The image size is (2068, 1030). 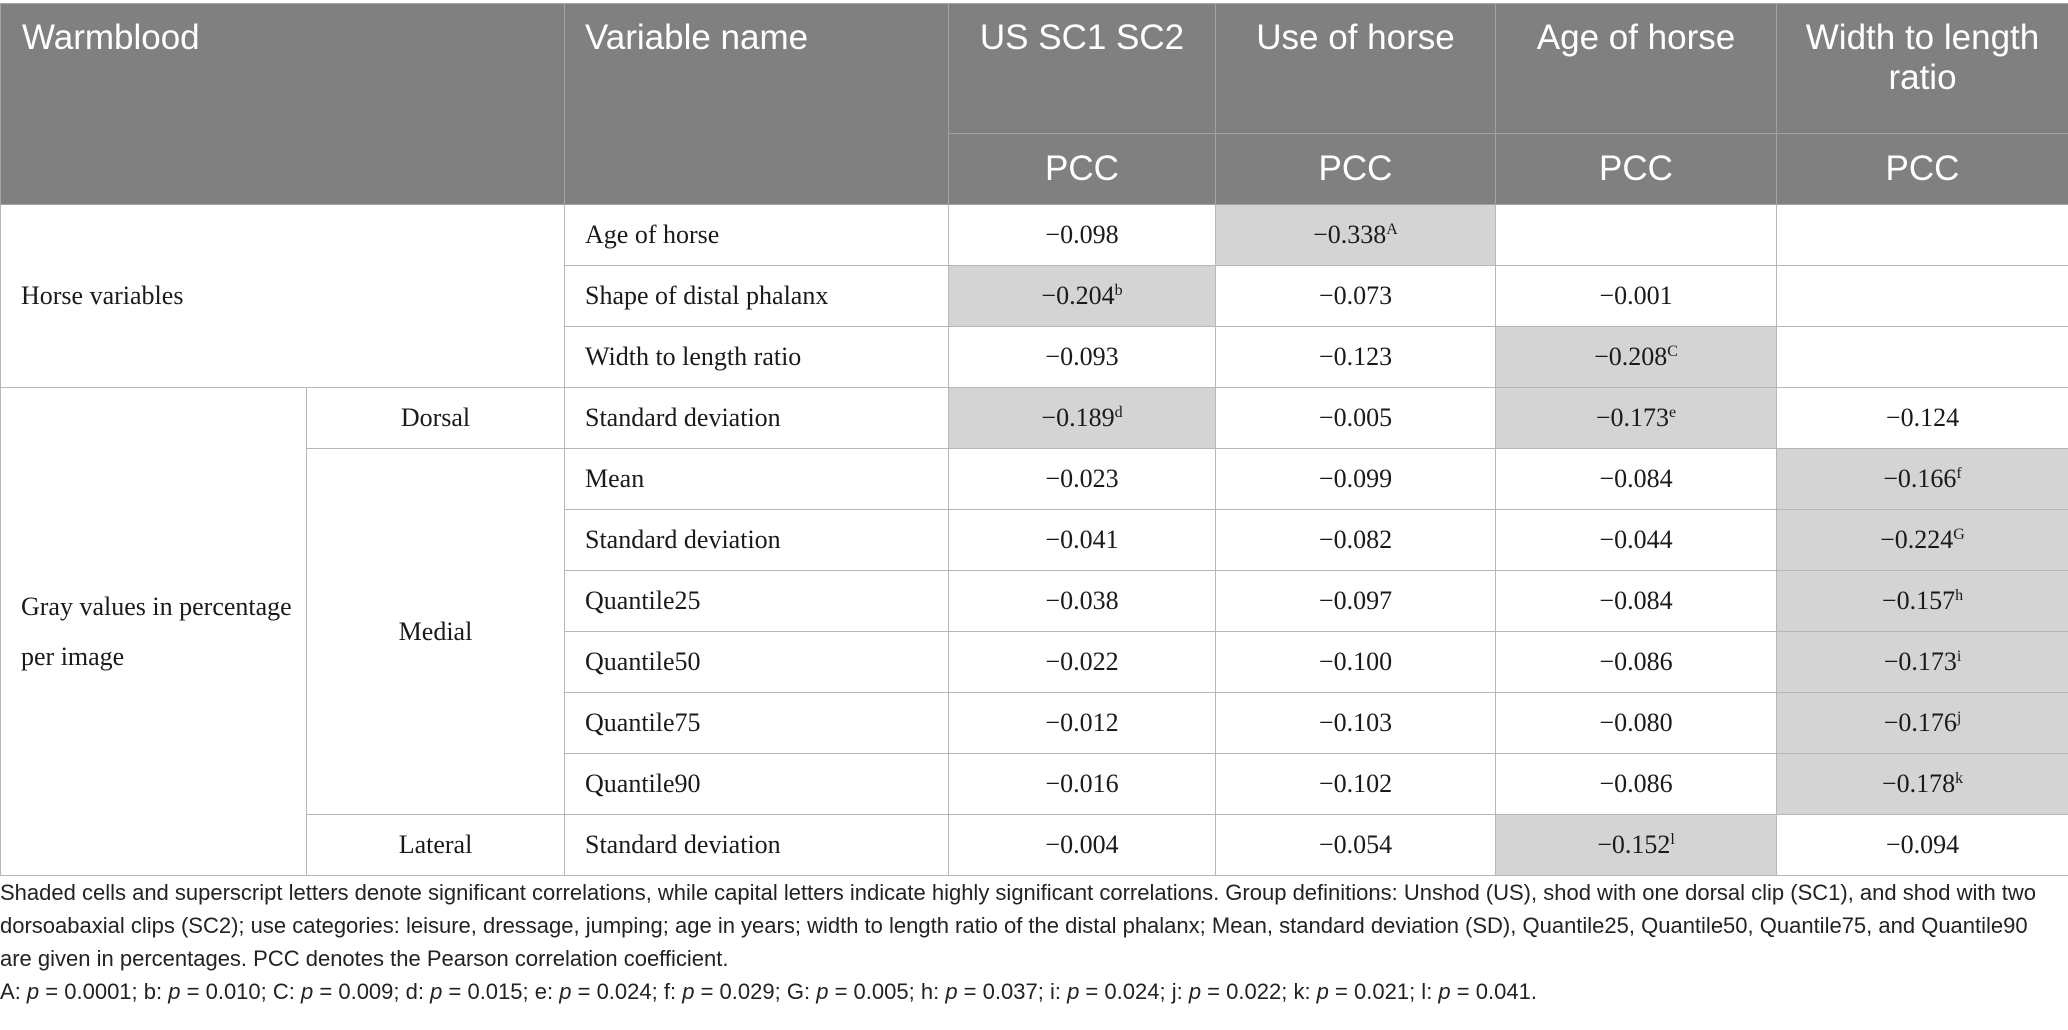 I want to click on pcc-value: −0.084, so click(x=1636, y=478).